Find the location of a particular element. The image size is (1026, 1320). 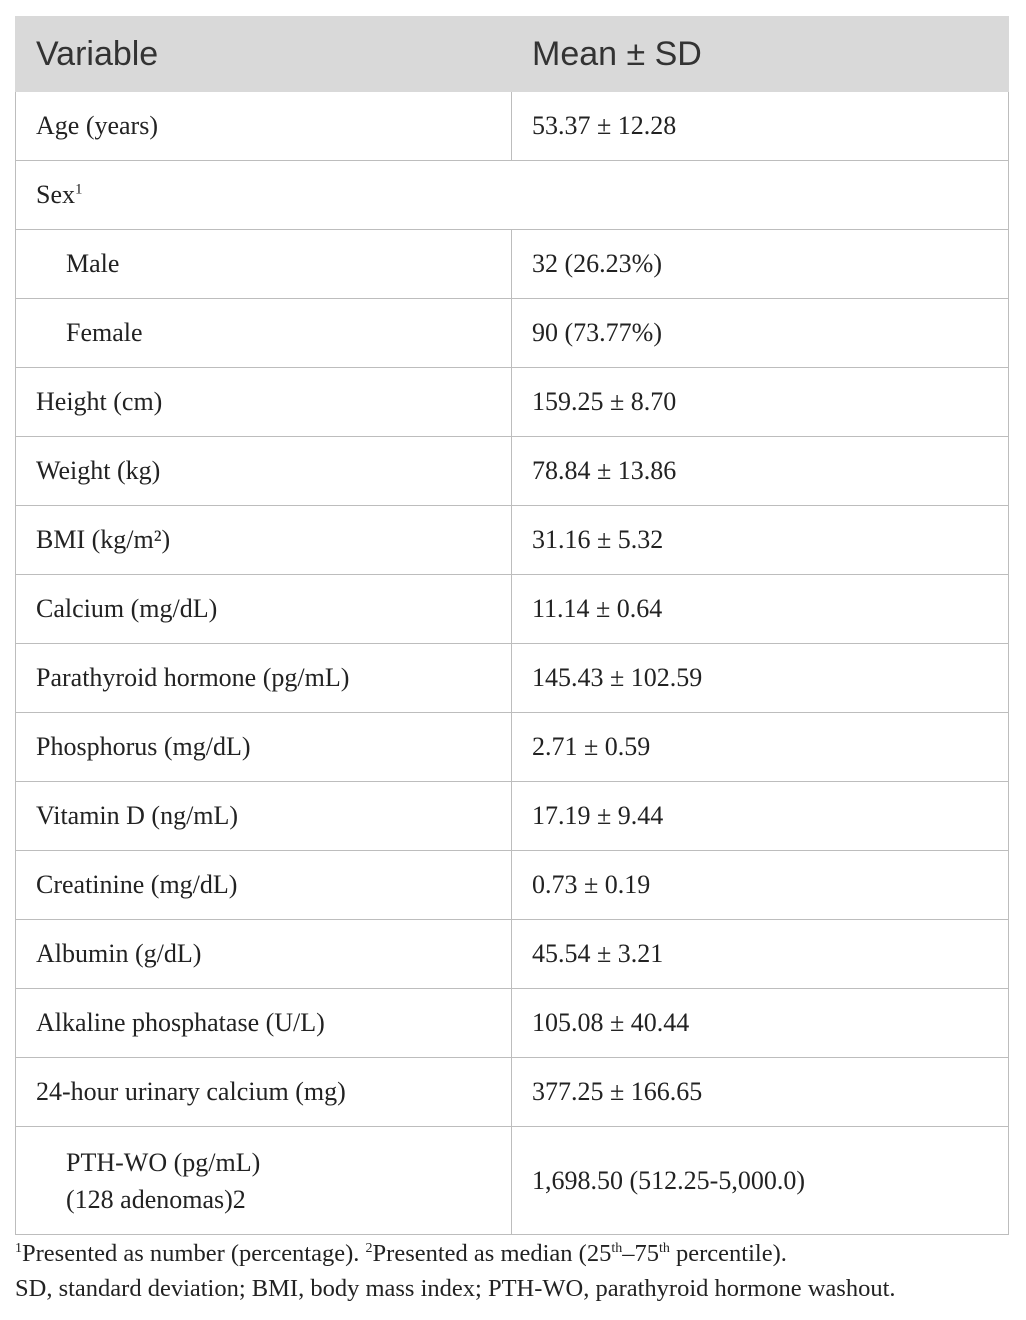

table-row: Albumin (g/dL) 45.54 ± 3.21 is located at coordinates (512, 954).